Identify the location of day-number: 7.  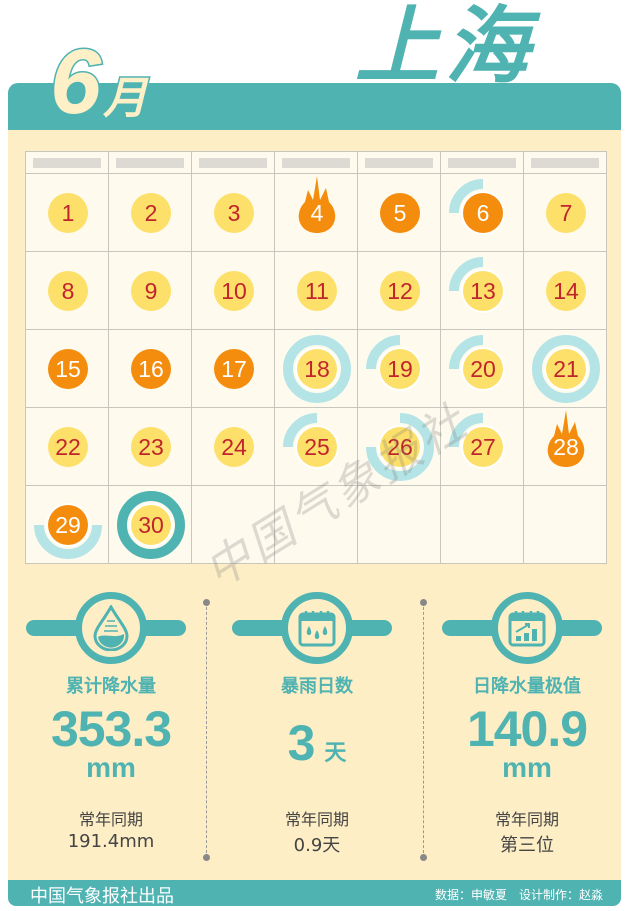
(566, 213).